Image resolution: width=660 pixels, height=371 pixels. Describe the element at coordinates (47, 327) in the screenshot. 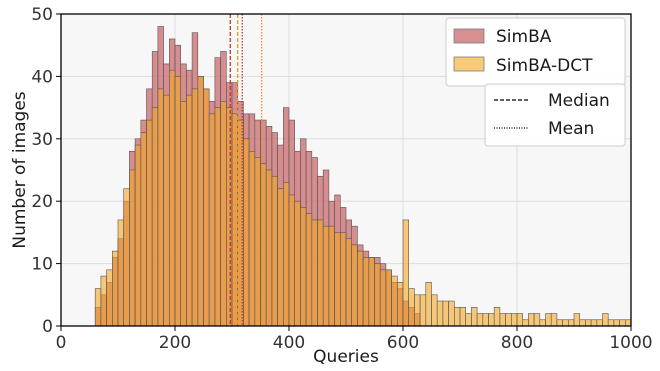

I see `y-tick-label: 0` at that location.